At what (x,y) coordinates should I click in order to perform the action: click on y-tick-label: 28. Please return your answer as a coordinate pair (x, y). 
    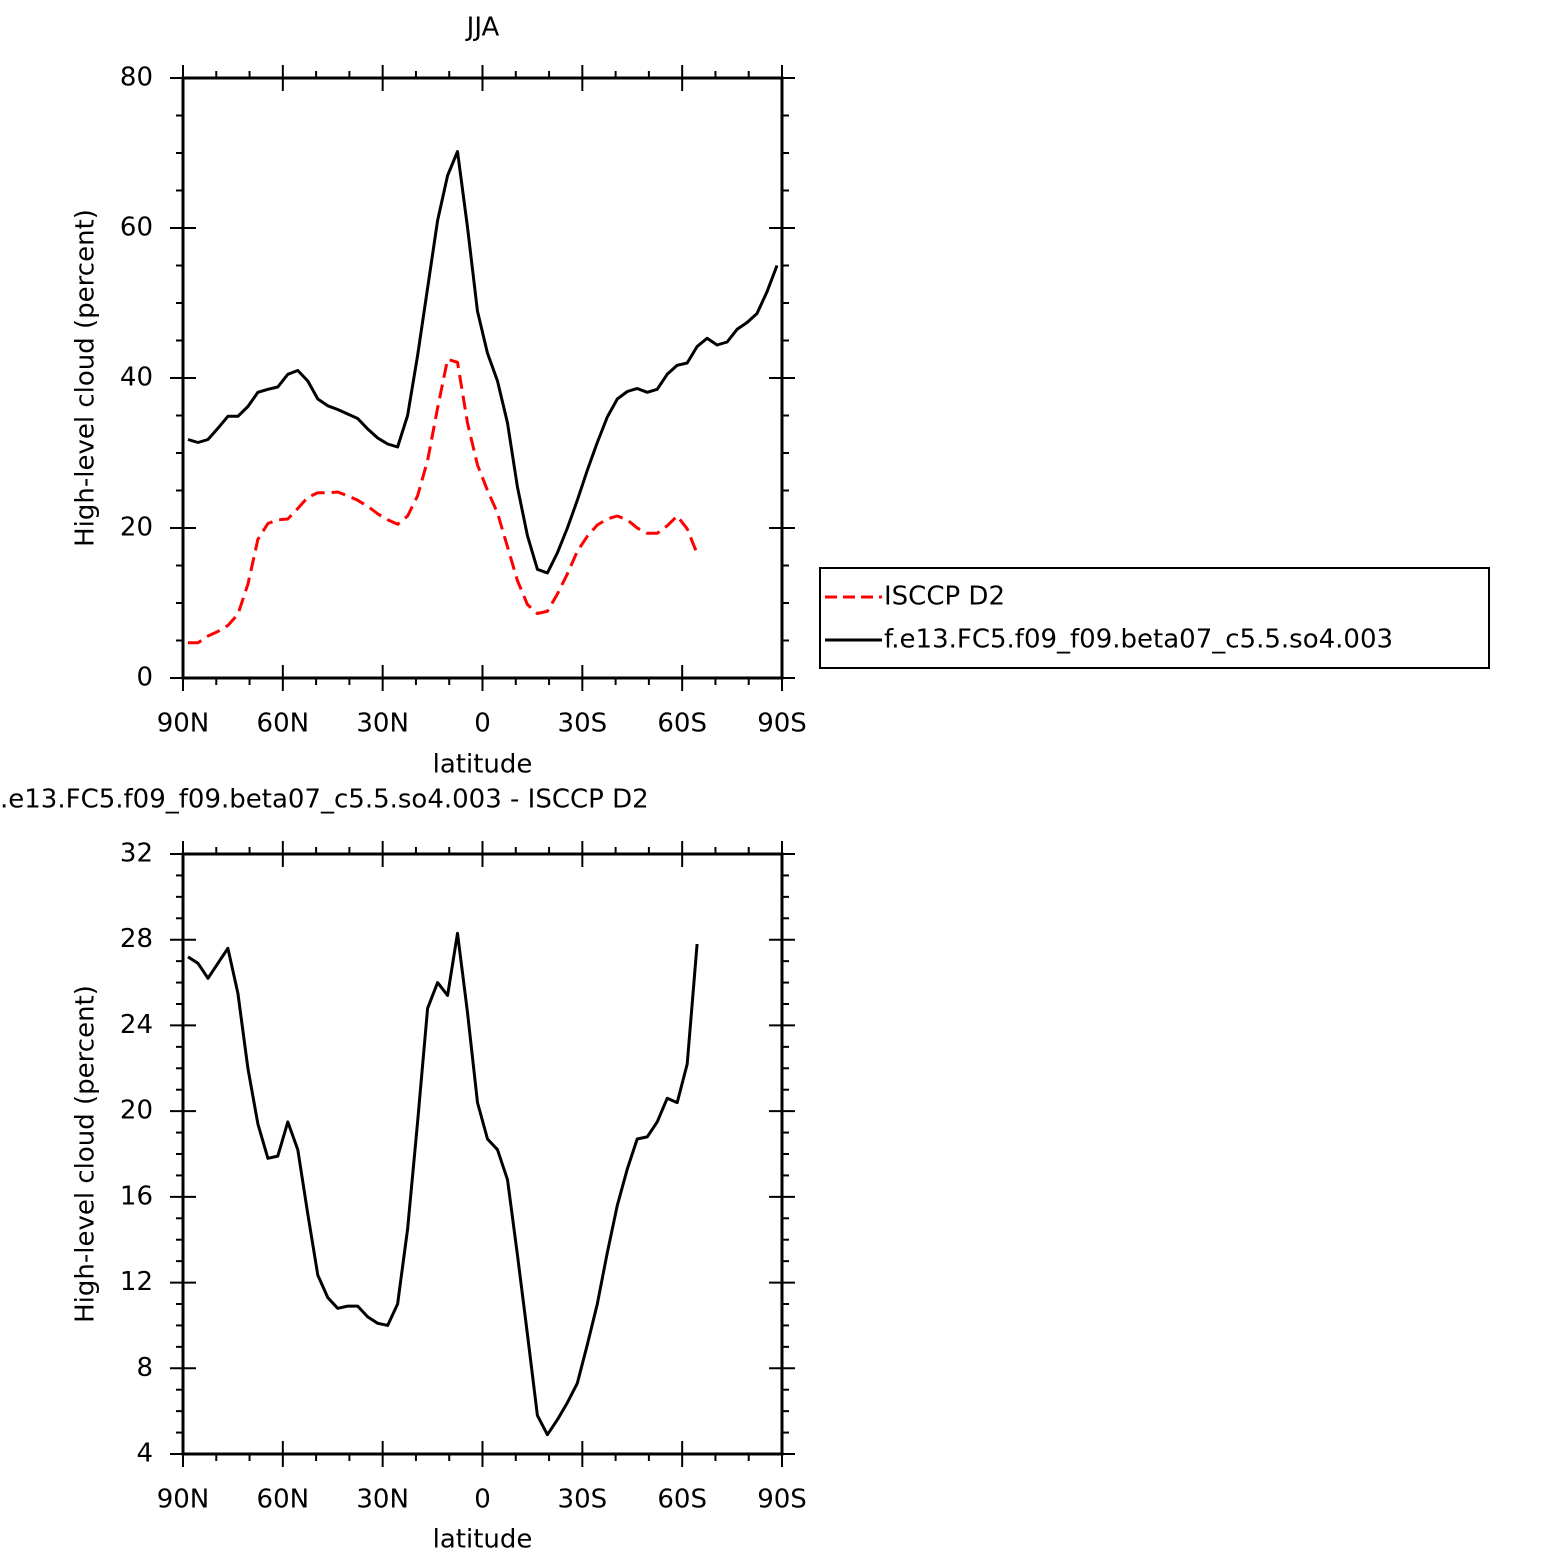
    Looking at the image, I should click on (136, 939).